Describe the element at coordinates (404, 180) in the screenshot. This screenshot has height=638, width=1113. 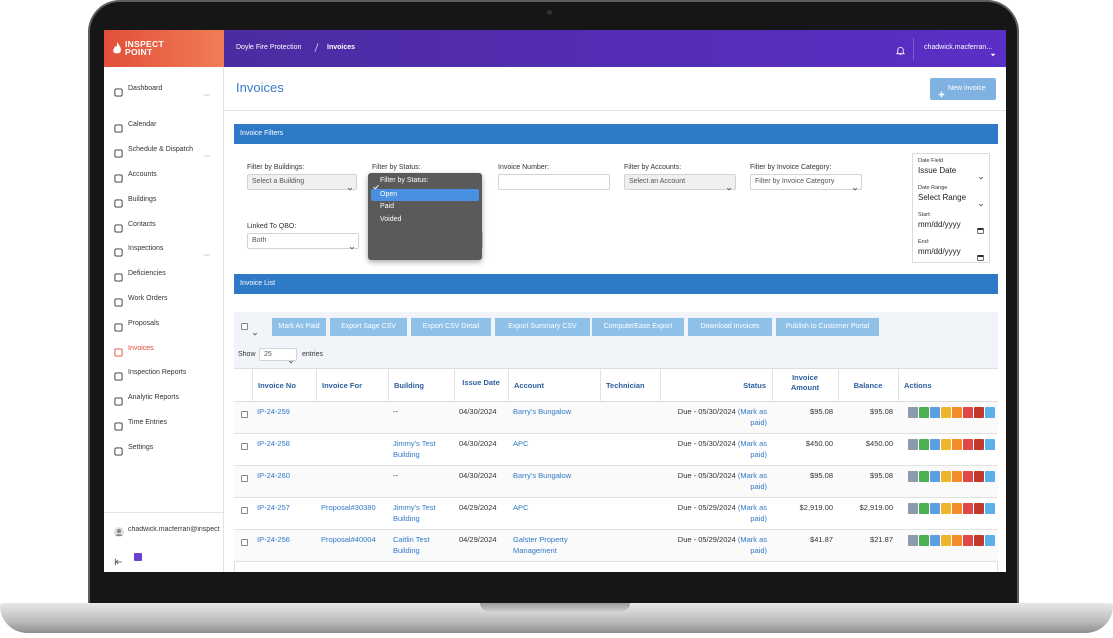
I see `dropdown-option: Filter by Status:` at that location.